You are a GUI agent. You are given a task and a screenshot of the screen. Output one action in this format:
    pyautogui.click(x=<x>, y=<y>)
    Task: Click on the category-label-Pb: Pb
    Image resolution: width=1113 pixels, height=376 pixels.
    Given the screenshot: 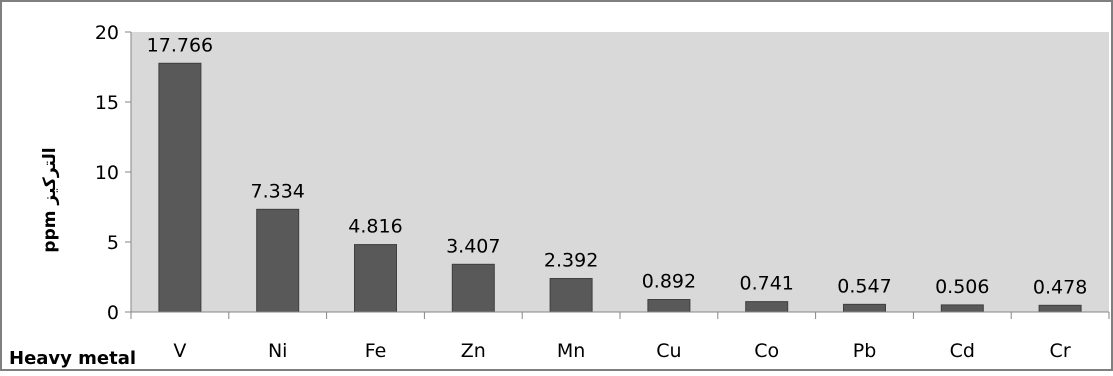 What is the action you would take?
    pyautogui.click(x=865, y=351)
    